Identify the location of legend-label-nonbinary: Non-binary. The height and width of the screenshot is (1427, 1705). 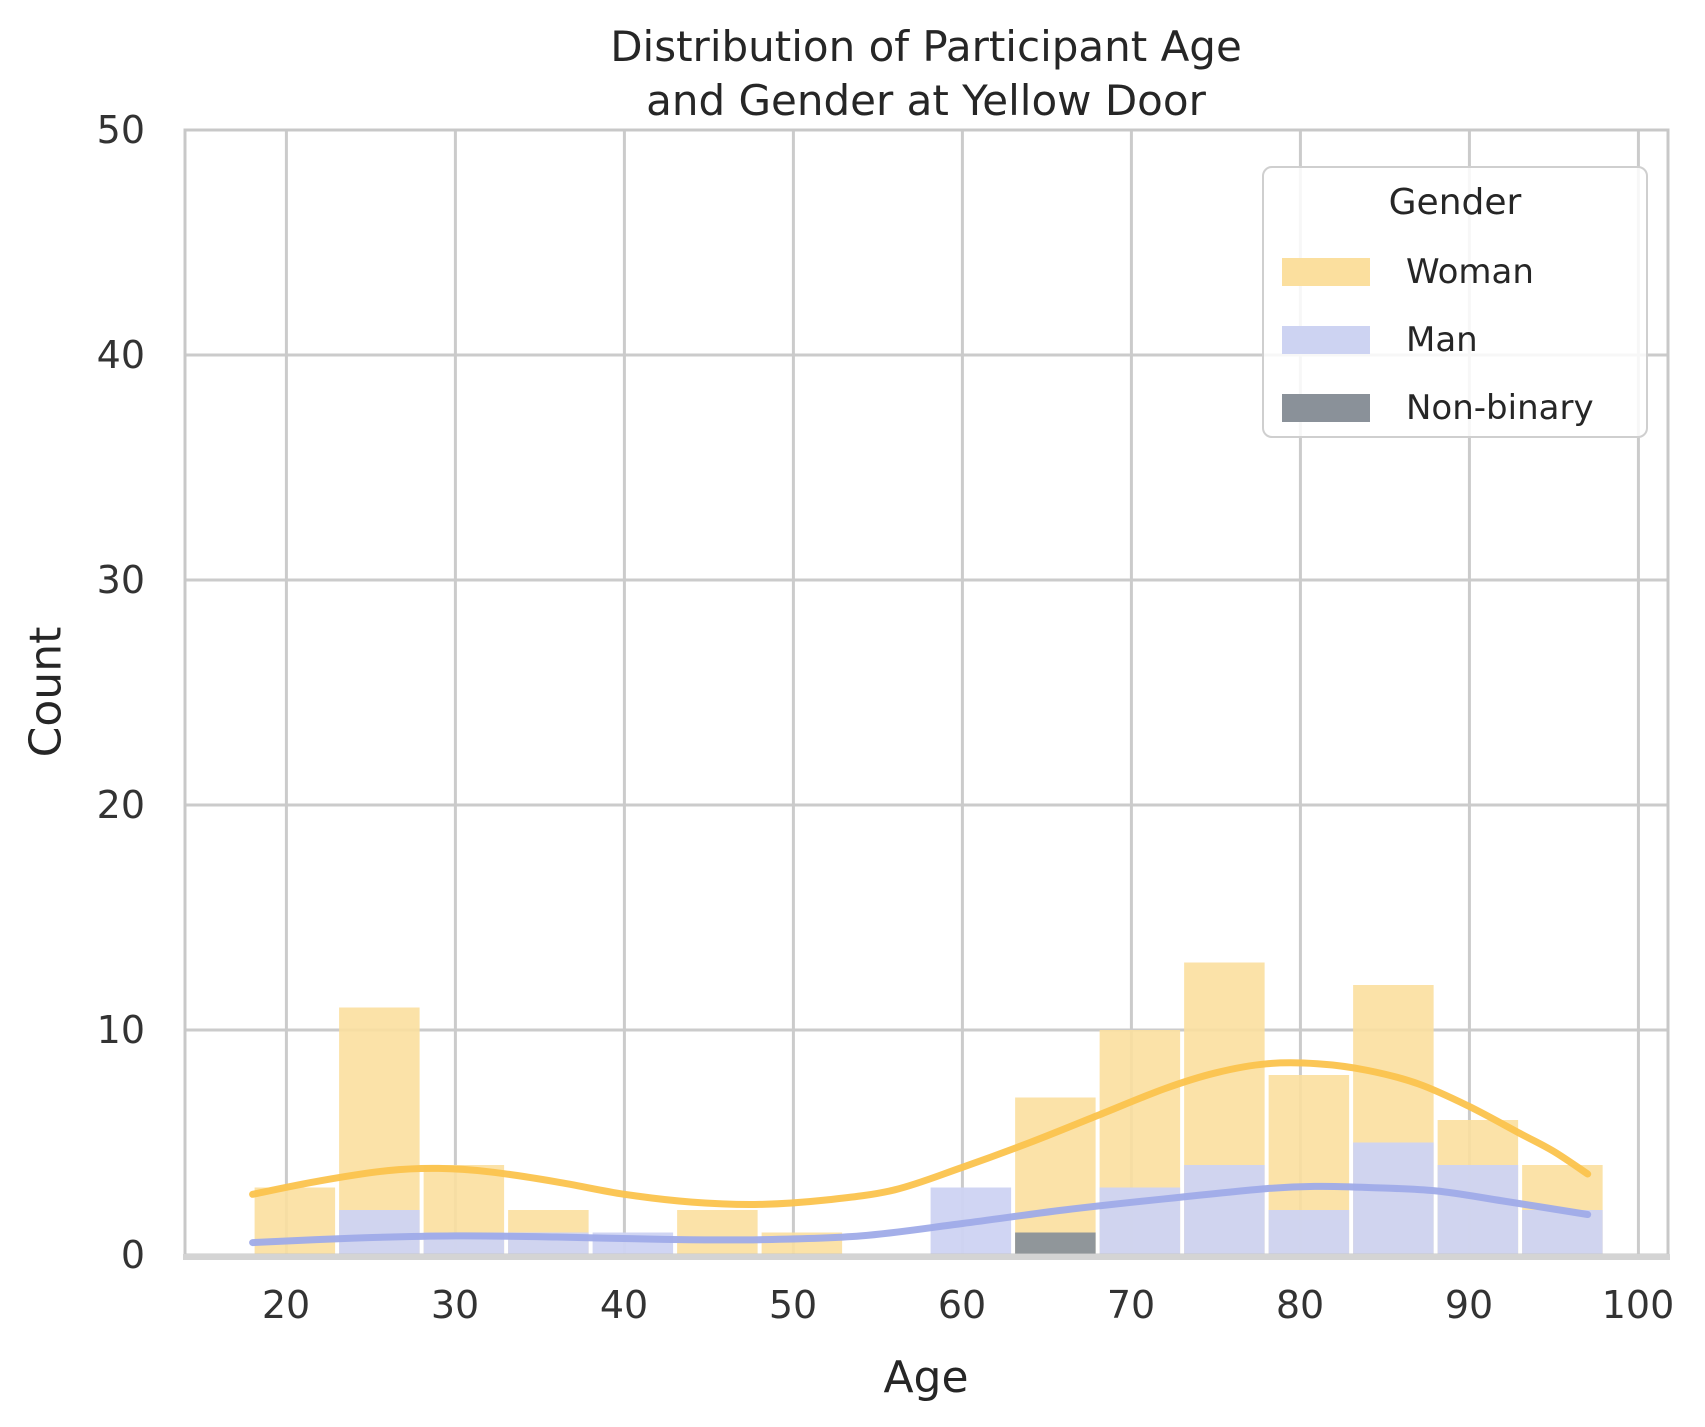
(1500, 408).